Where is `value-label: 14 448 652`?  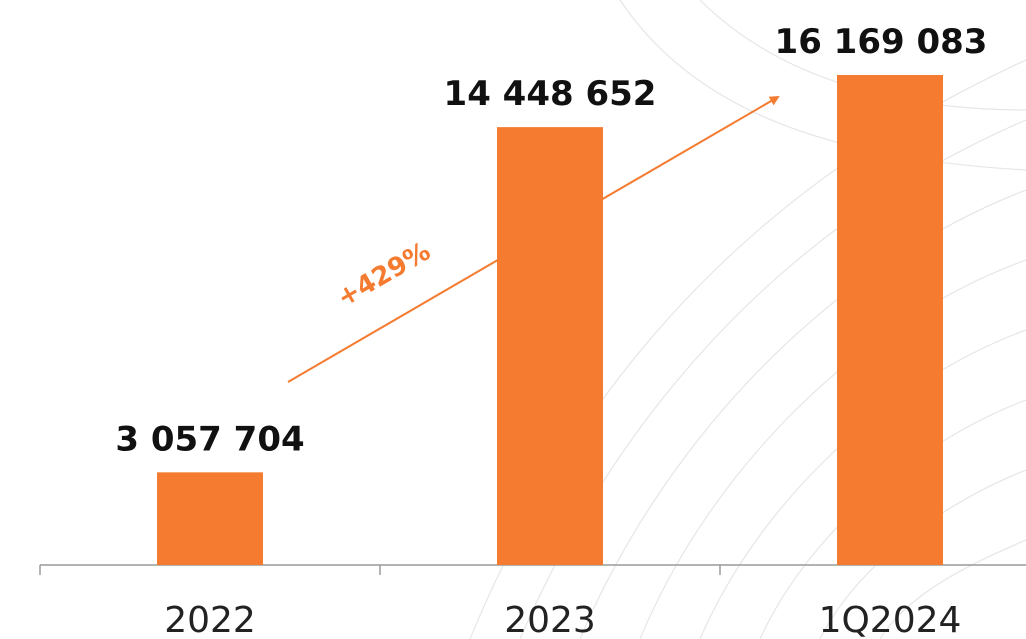
value-label: 14 448 652 is located at coordinates (550, 94).